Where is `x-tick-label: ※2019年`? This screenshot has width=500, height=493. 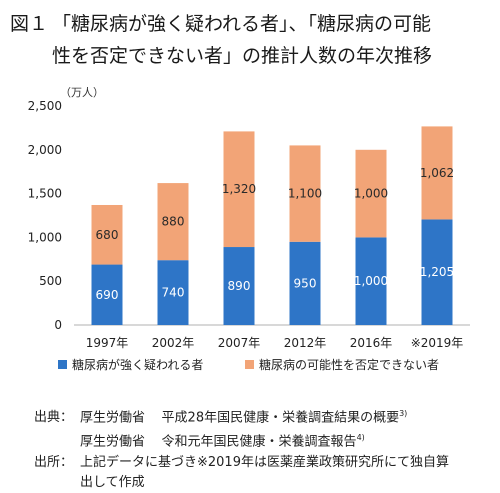
x-tick-label: ※2019年 is located at coordinates (437, 343).